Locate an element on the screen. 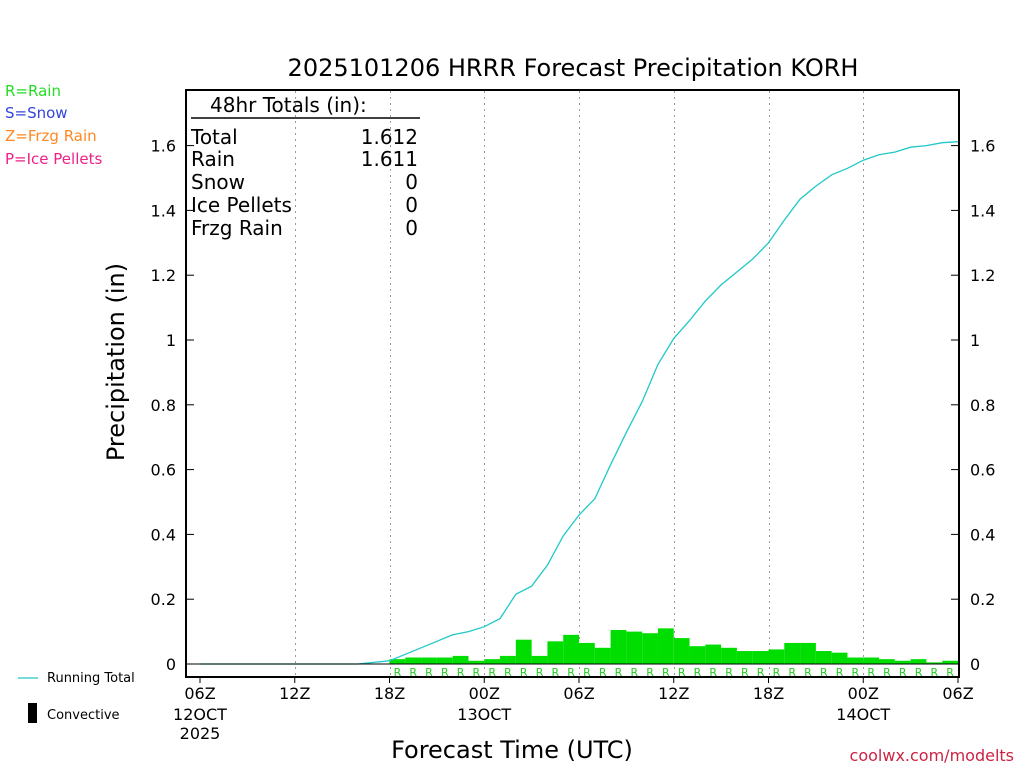 Image resolution: width=1024 pixels, height=768 pixels. hourly-bars is located at coordinates (673, 646).